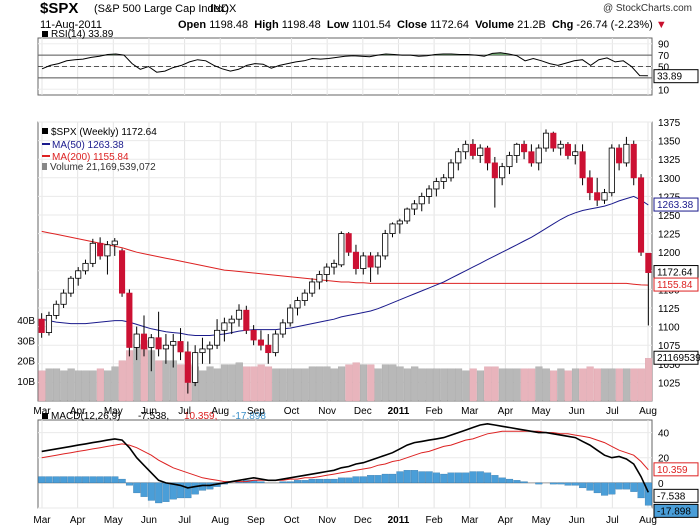  What do you see at coordinates (506, 411) in the screenshot?
I see `price-x-tick-label: Apr` at bounding box center [506, 411].